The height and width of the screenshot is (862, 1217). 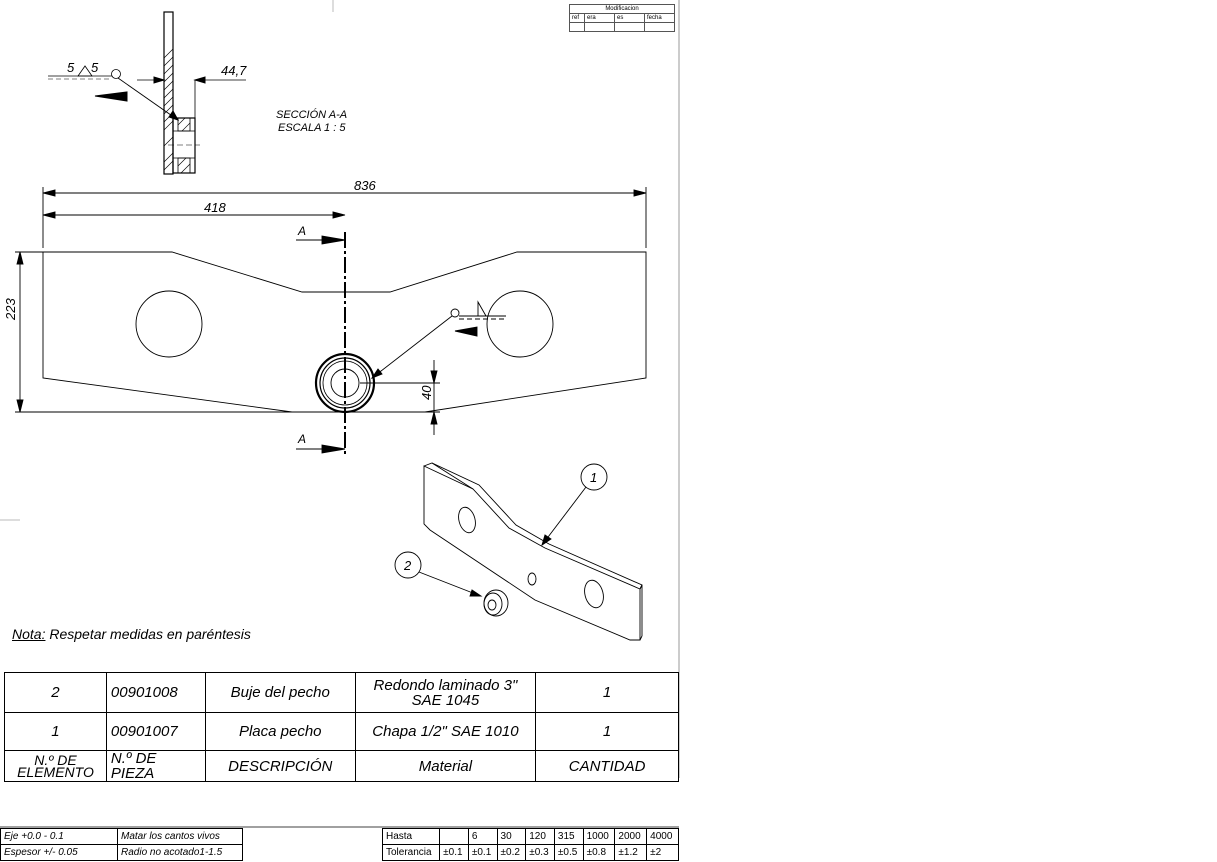 What do you see at coordinates (593, 477) in the screenshot?
I see `balloon-1-label: 1` at bounding box center [593, 477].